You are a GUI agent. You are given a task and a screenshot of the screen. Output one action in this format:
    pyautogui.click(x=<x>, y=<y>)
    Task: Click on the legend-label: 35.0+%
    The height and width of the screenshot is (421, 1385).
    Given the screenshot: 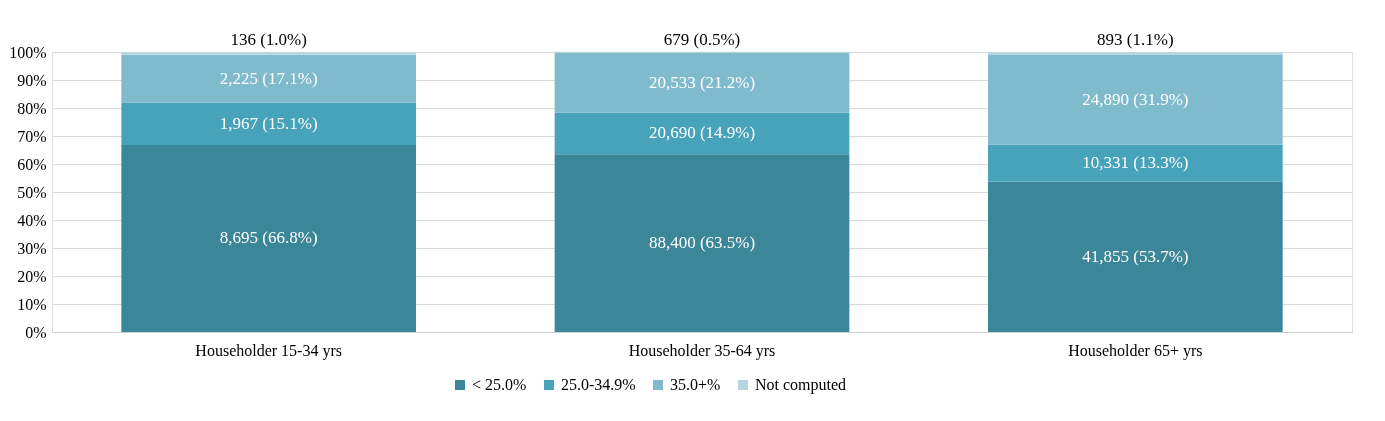 What is the action you would take?
    pyautogui.click(x=695, y=384)
    